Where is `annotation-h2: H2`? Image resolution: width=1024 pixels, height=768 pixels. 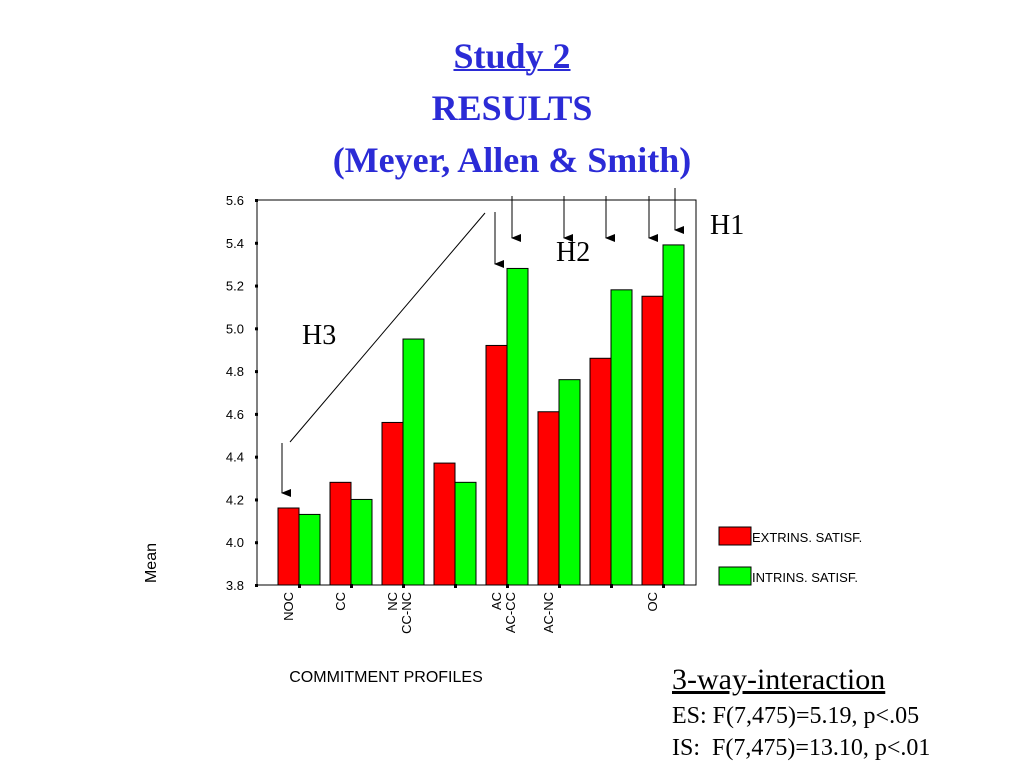 annotation-h2: H2 is located at coordinates (573, 252).